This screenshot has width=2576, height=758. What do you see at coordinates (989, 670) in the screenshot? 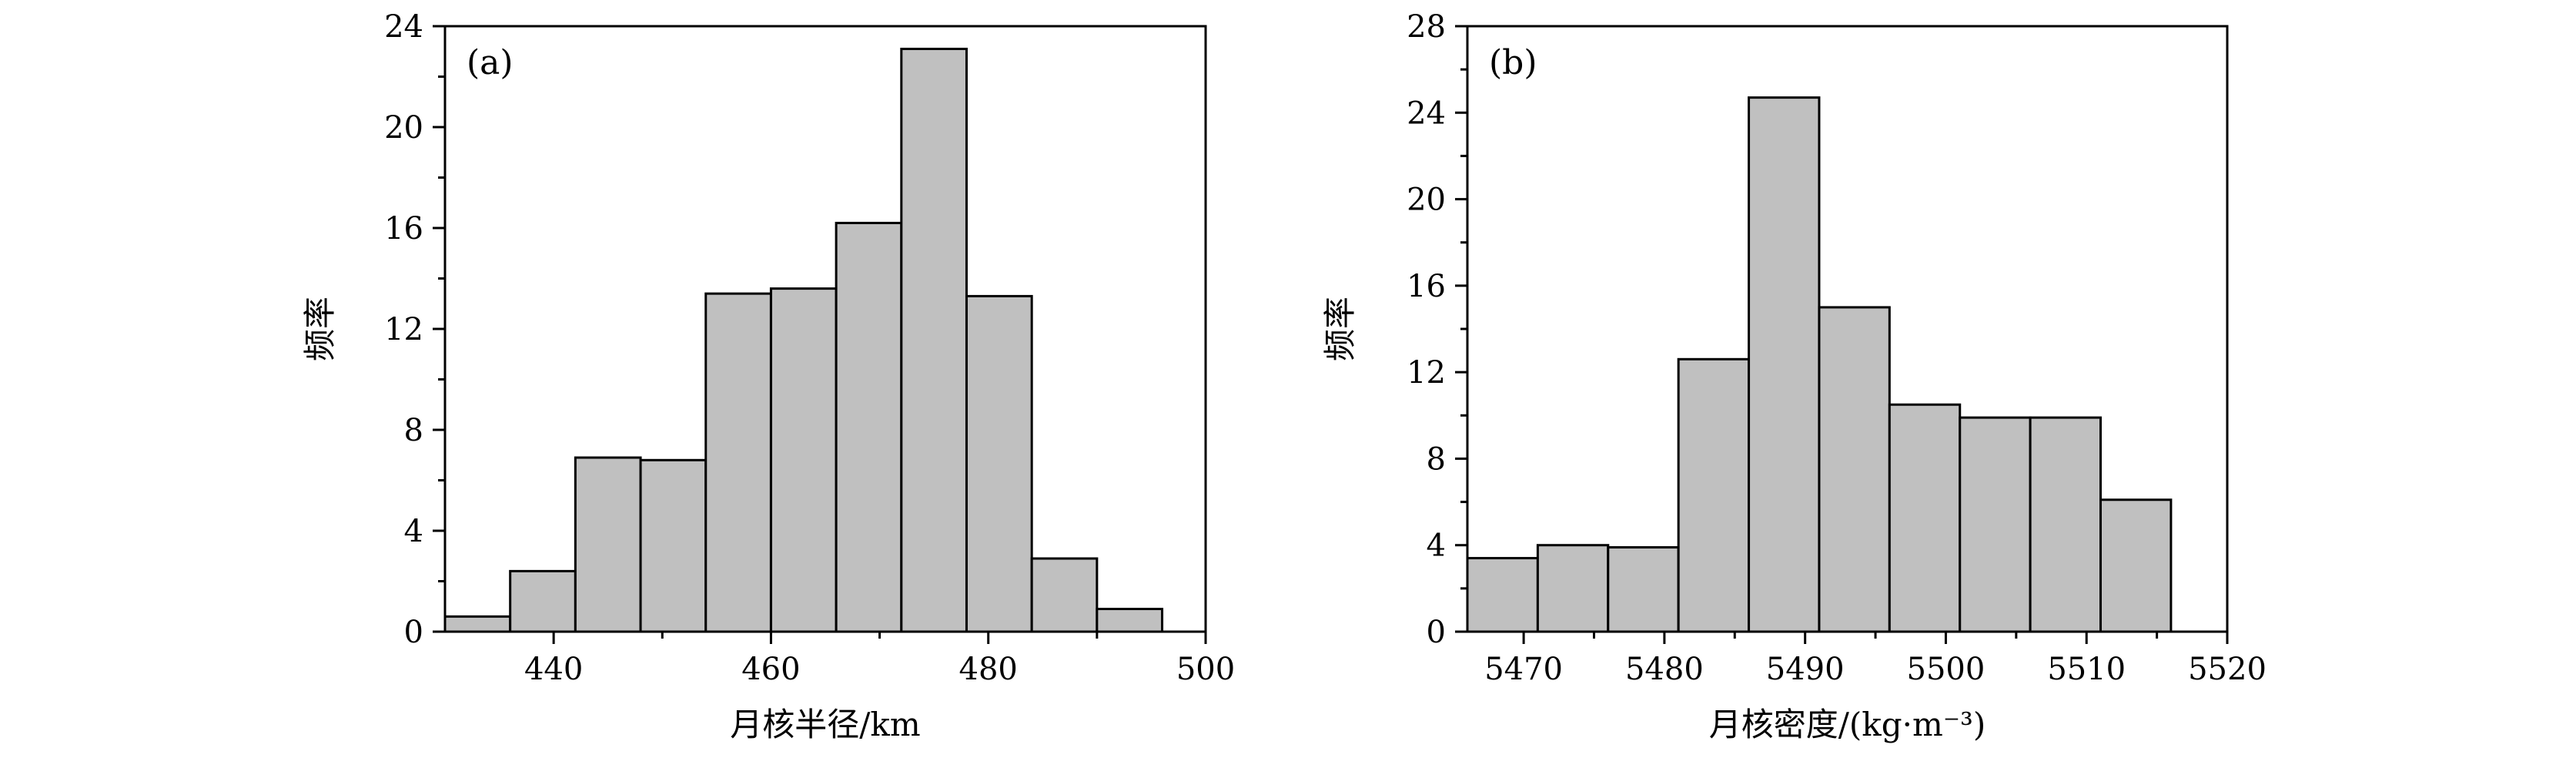
I see `x-tick-label: 480` at bounding box center [989, 670].